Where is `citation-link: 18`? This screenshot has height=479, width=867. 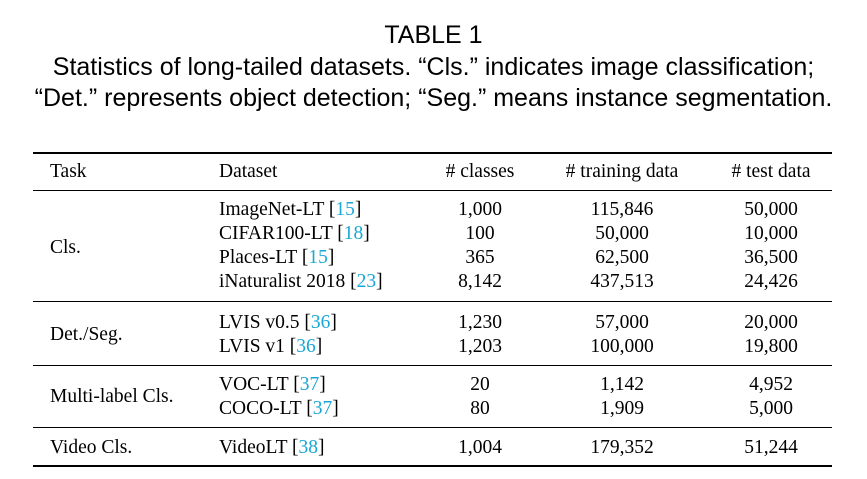
citation-link: 18 is located at coordinates (353, 233).